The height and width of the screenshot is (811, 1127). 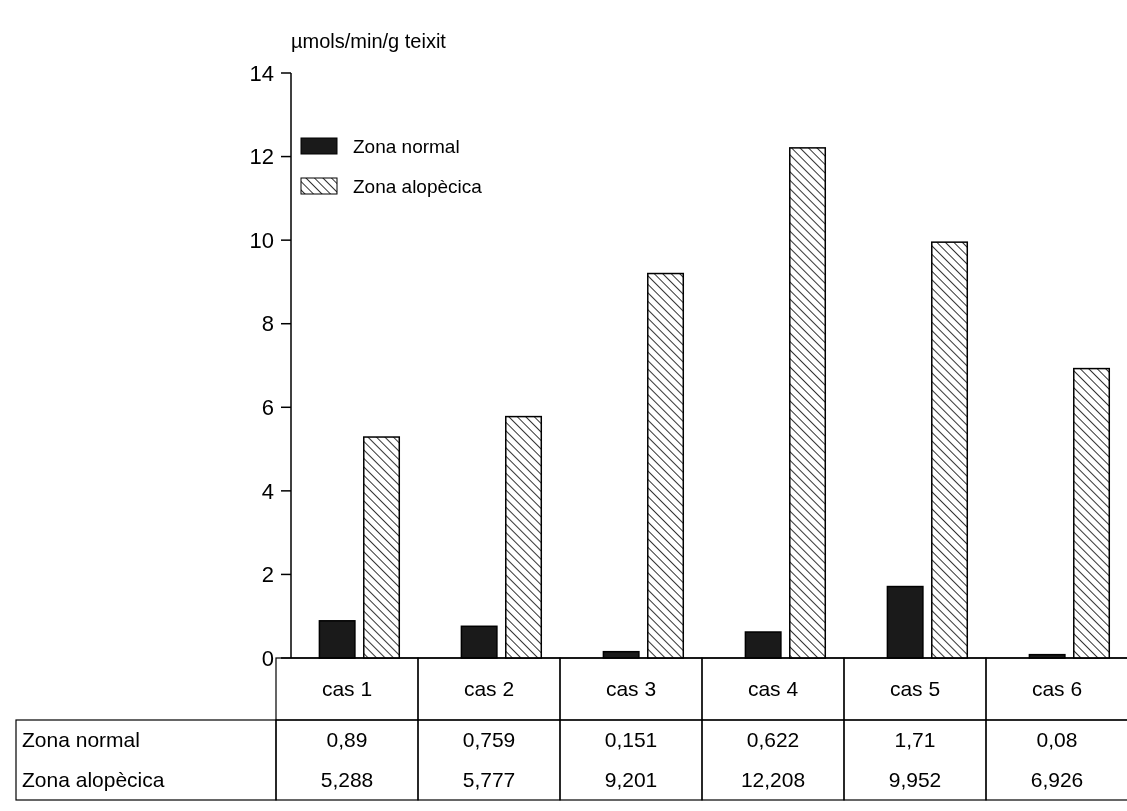 I want to click on data-label: 6,926, so click(x=1057, y=780).